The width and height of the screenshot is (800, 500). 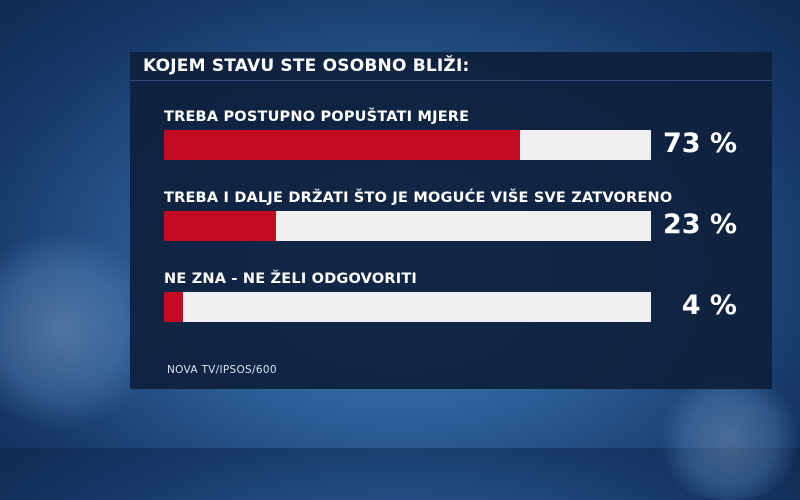 I want to click on category-label-1: TREBA POSTUPNO POPUŠTATI MJERE, so click(x=317, y=117).